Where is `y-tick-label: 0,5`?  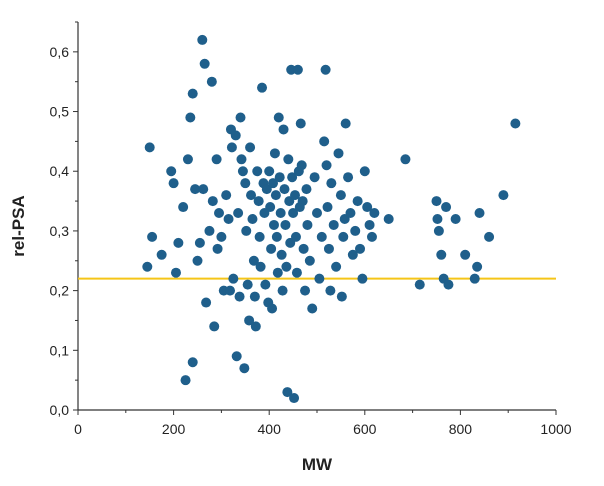
y-tick-label: 0,5 is located at coordinates (60, 112).